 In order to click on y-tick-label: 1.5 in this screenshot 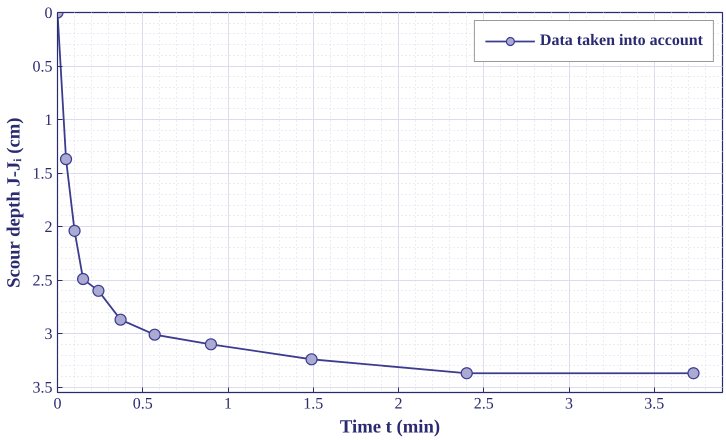, I will do `click(42, 174)`.